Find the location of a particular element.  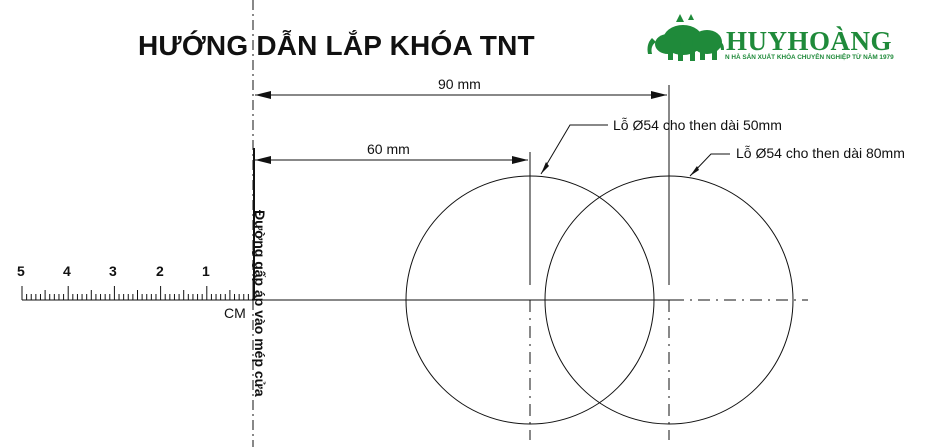

ruler-label-5: 5 is located at coordinates (21, 271).